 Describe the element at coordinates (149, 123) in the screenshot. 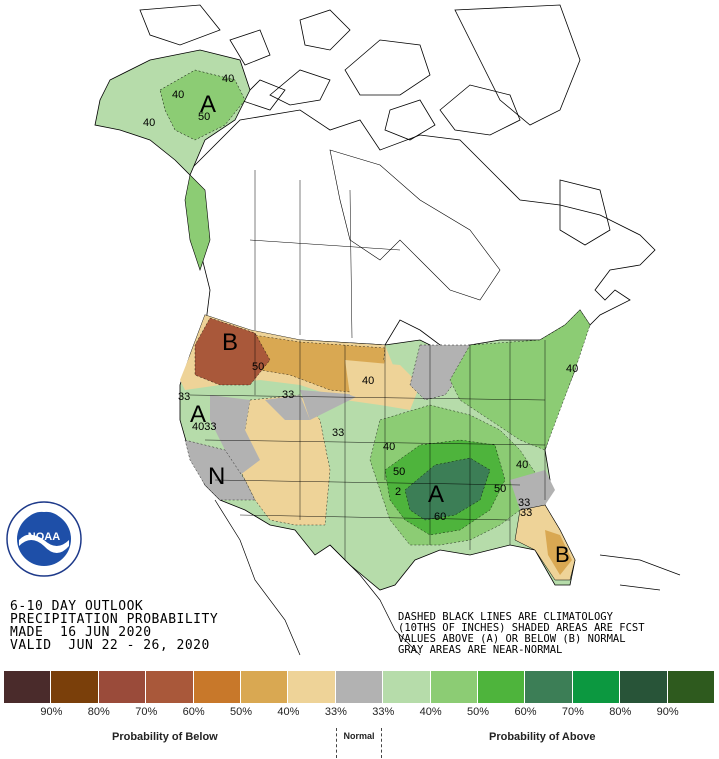

I see `label-alaska-40b: 40` at that location.